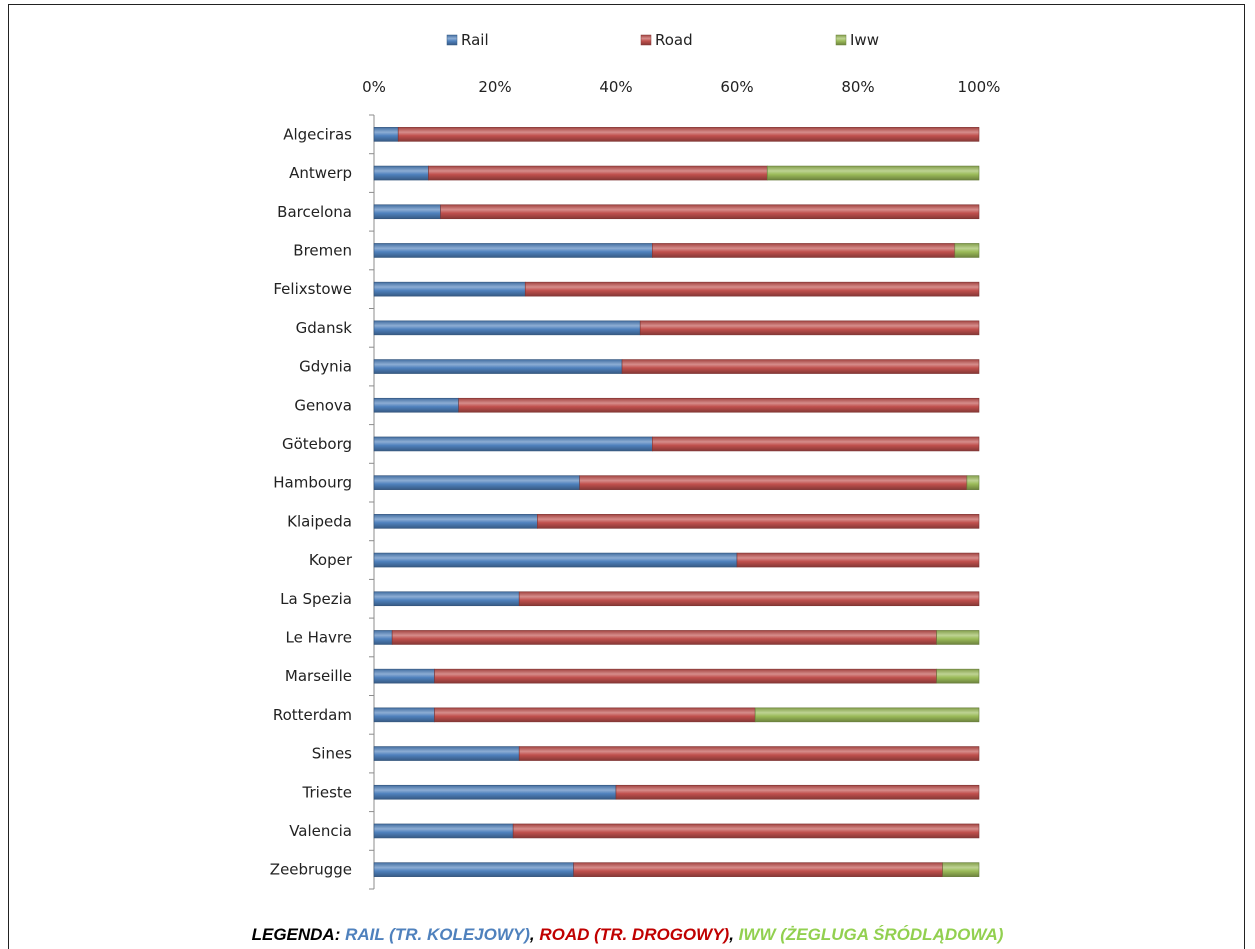 This screenshot has height=949, width=1255. What do you see at coordinates (320, 173) in the screenshot?
I see `category-label: Antwerp` at bounding box center [320, 173].